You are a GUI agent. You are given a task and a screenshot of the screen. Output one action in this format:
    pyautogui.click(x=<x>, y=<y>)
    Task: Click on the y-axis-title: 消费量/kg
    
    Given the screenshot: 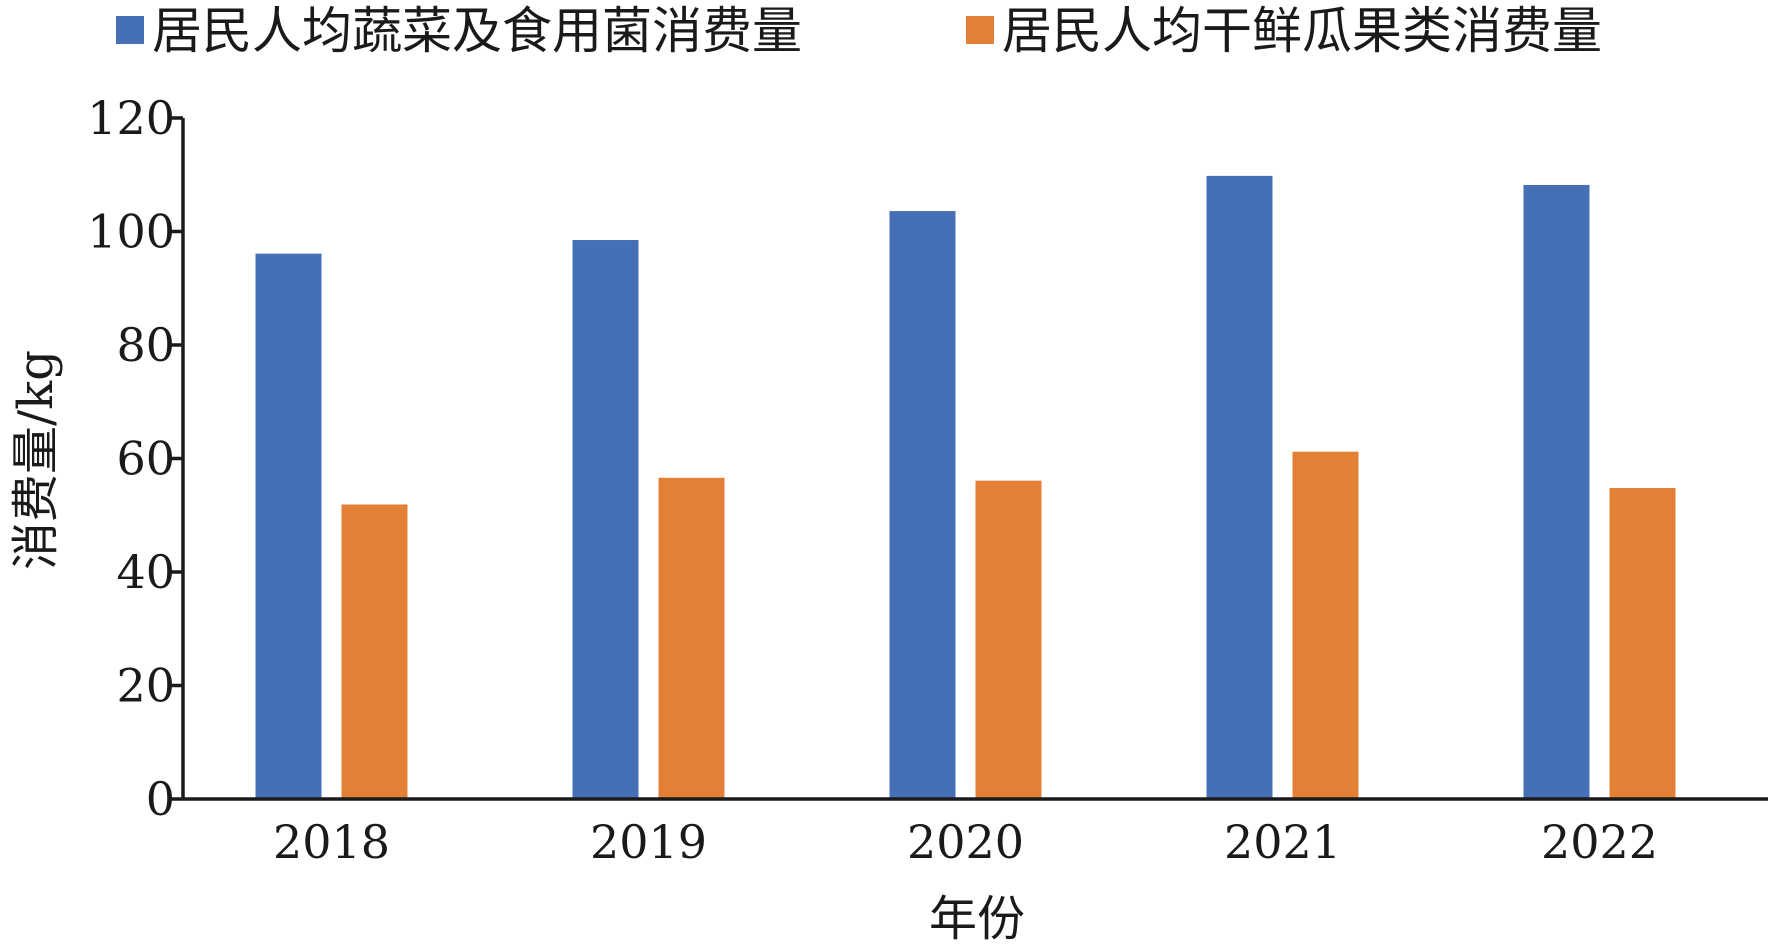 What is the action you would take?
    pyautogui.click(x=36, y=460)
    